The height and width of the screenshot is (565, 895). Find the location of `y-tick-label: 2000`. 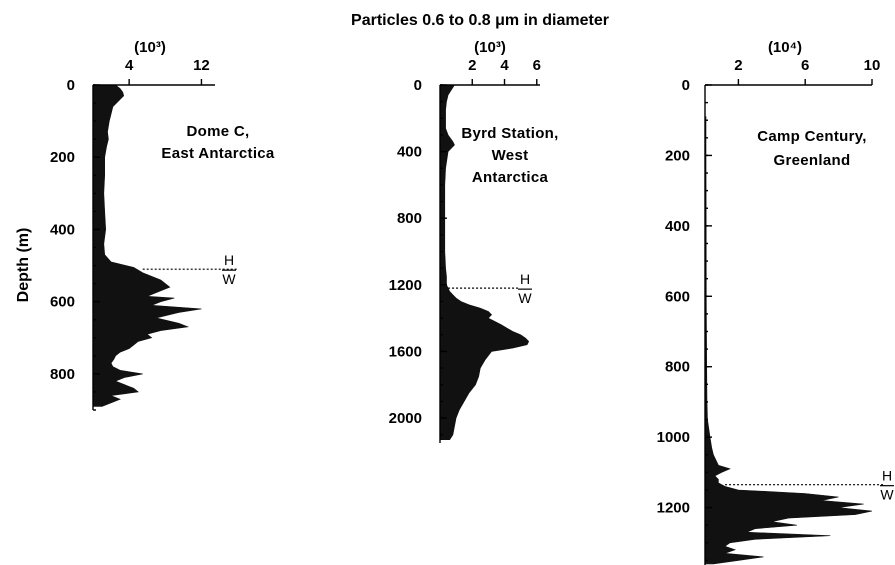

y-tick-label: 2000 is located at coordinates (405, 418).